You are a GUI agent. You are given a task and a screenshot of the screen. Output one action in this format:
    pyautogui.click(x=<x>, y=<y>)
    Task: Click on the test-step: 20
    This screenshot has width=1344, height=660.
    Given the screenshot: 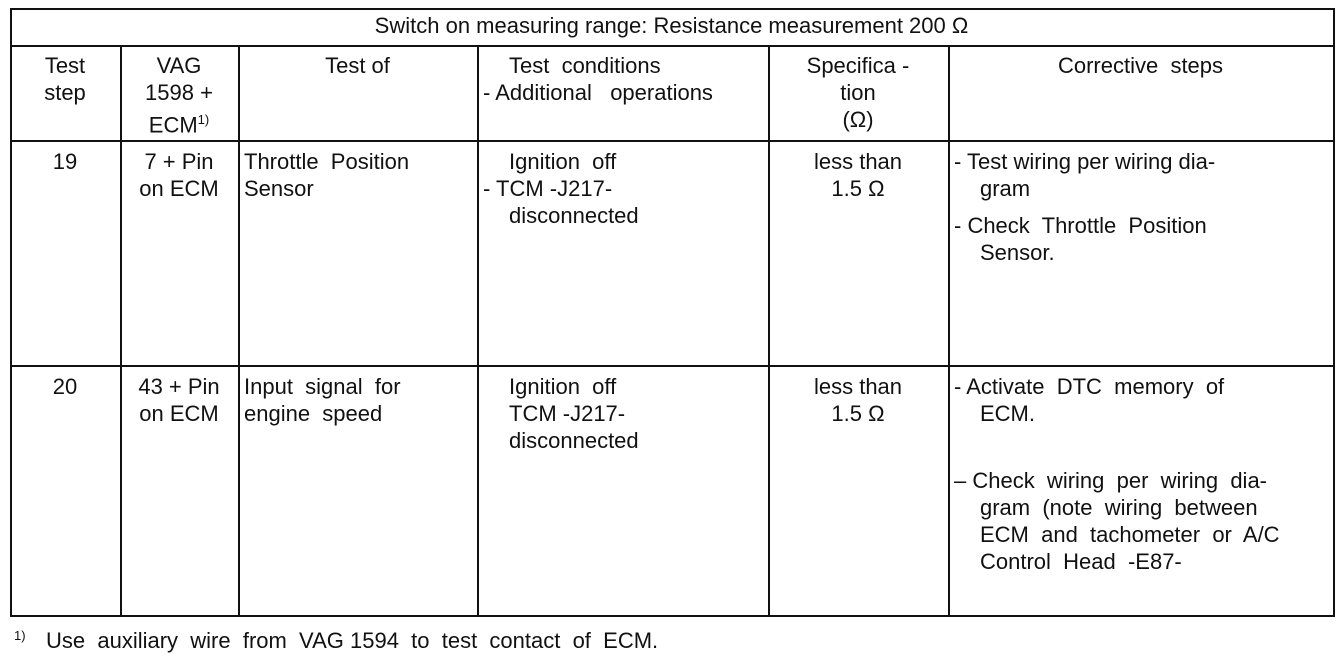 What is the action you would take?
    pyautogui.click(x=65, y=386)
    